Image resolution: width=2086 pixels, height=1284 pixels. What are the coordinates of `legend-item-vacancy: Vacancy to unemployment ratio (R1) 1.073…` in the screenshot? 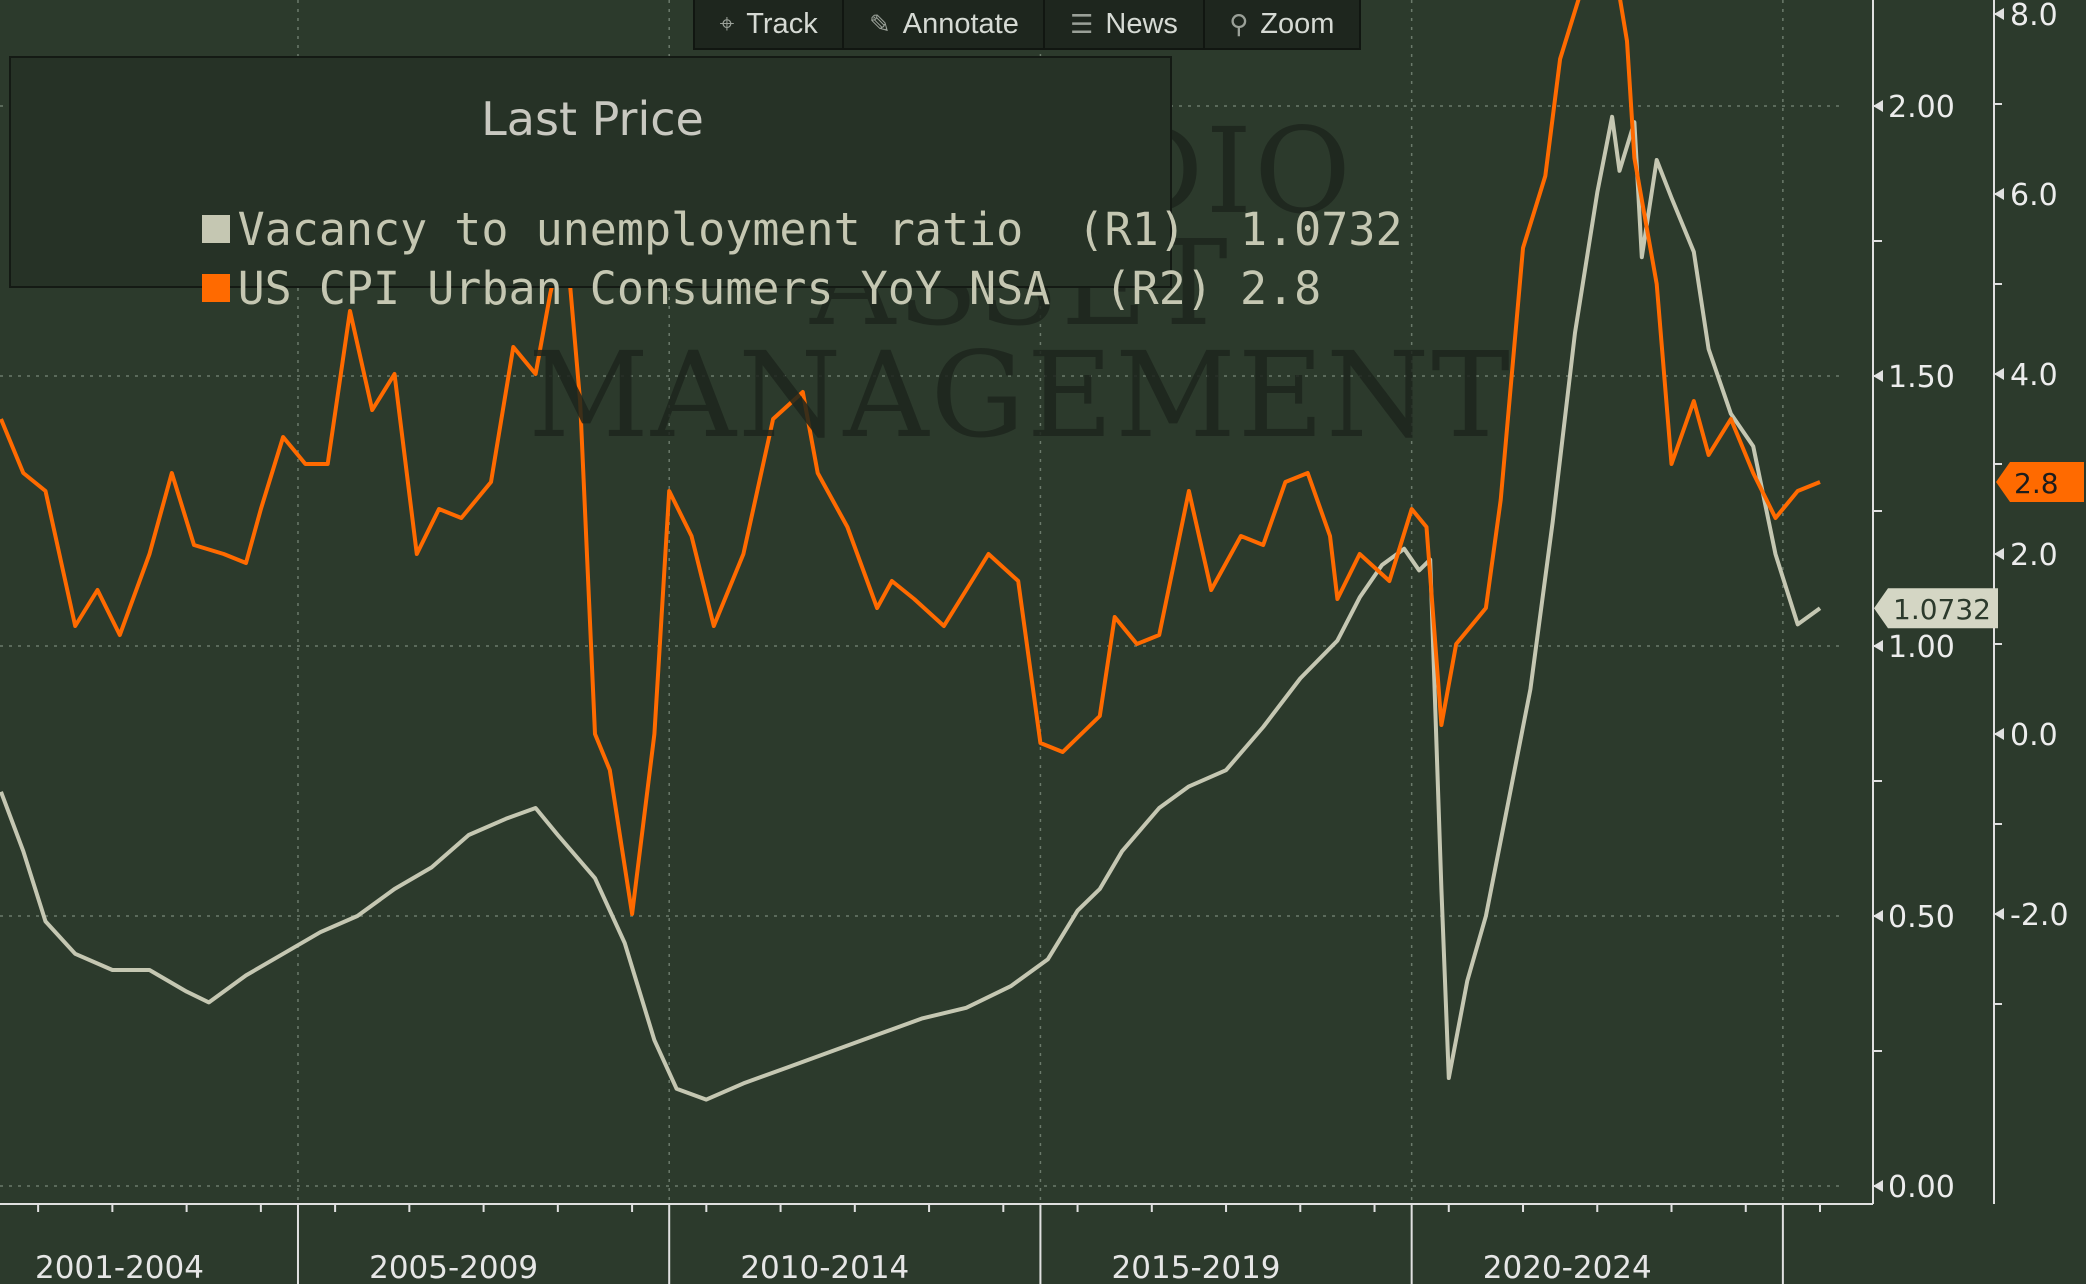 It's located at (721, 229).